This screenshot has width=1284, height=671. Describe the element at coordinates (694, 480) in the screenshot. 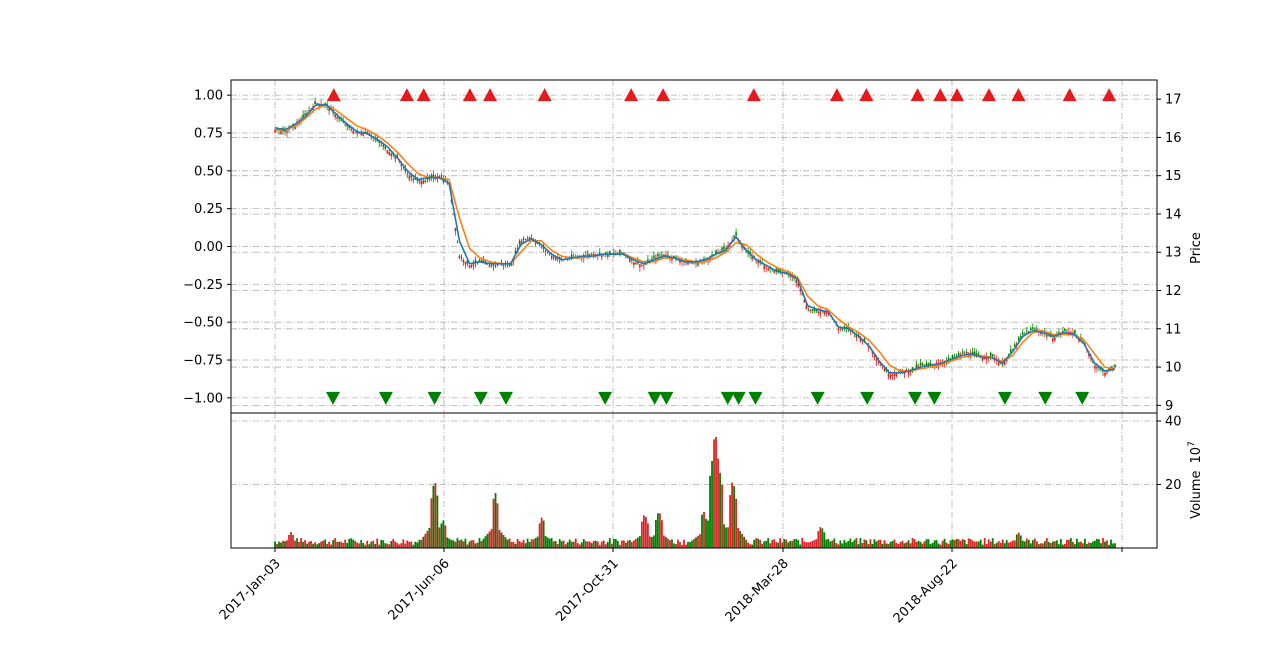

I see `volume-panel-frame` at that location.